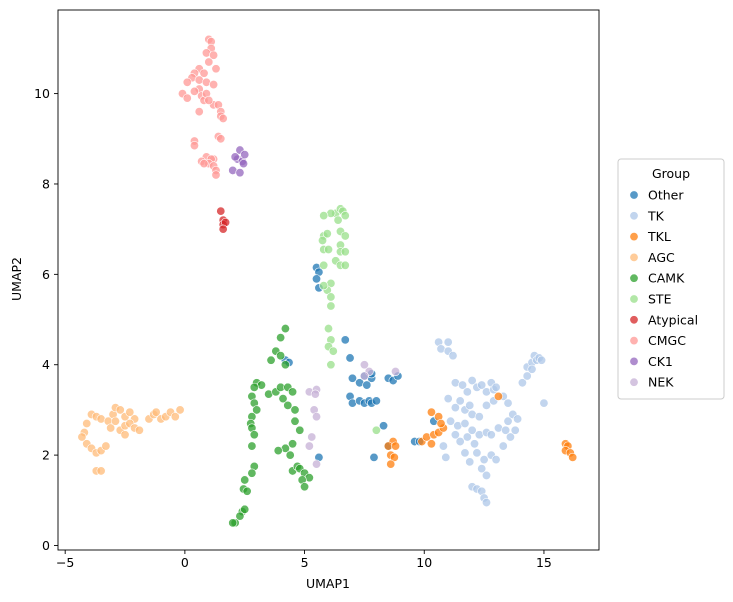 The height and width of the screenshot is (602, 733). Describe the element at coordinates (544, 562) in the screenshot. I see `x-tick-label: 15` at that location.